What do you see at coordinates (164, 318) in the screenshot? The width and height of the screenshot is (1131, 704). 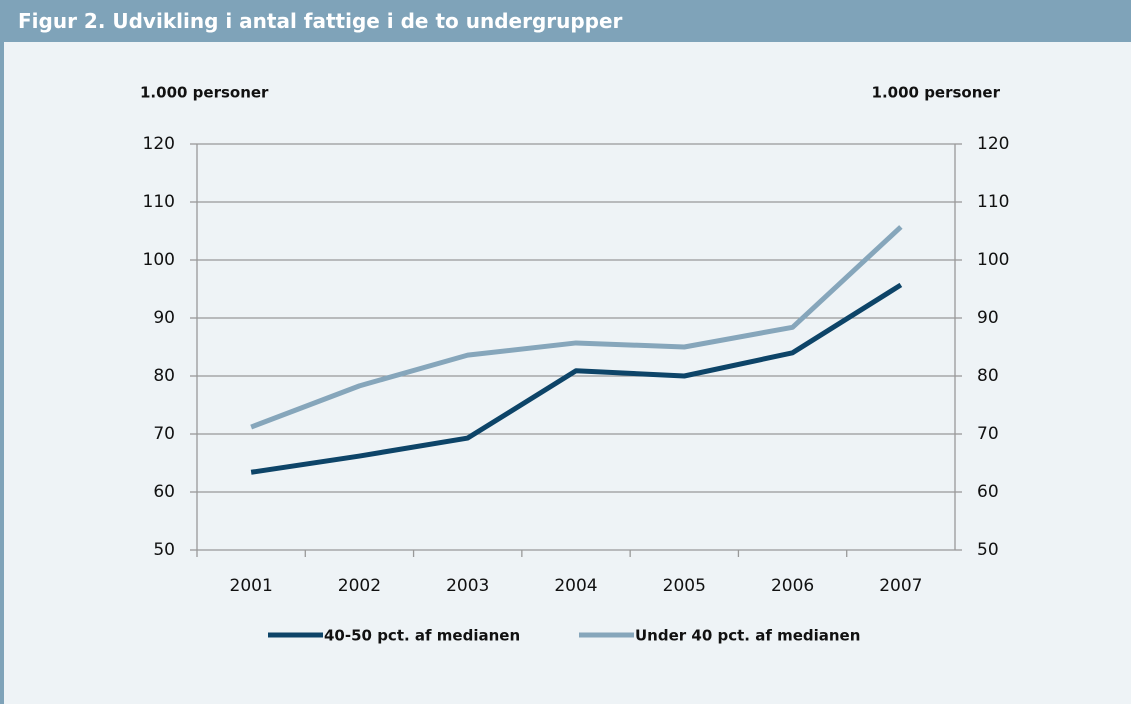 I see `y-tick-label: 90` at bounding box center [164, 318].